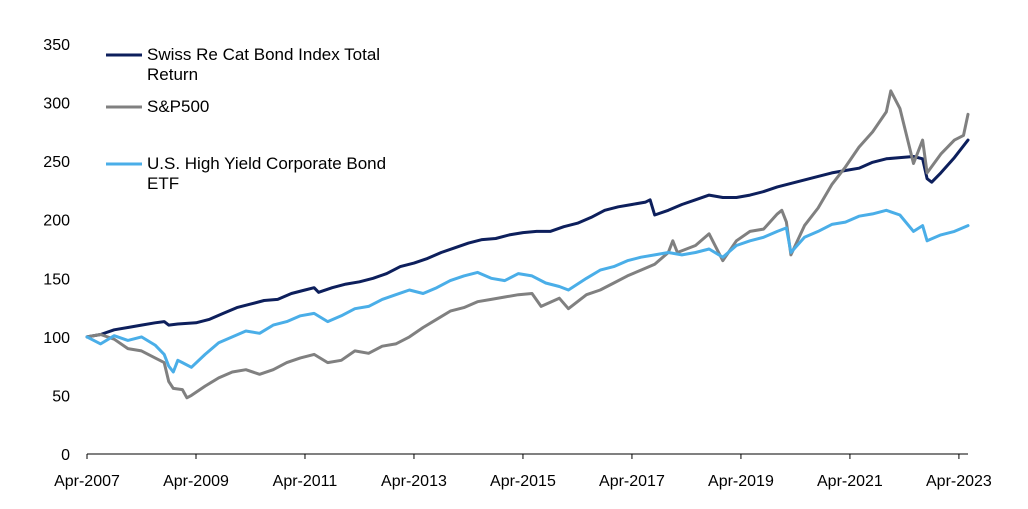 This screenshot has height=509, width=1028. Describe the element at coordinates (56, 250) in the screenshot. I see `y-axis: 0 50 100 150 200 250 300 350` at that location.